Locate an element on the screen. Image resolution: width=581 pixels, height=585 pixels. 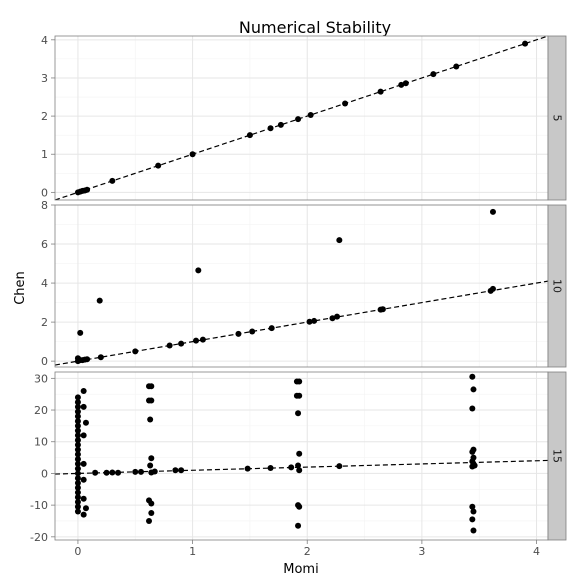
y-tick-label: 3 is located at coordinates (44, 78).